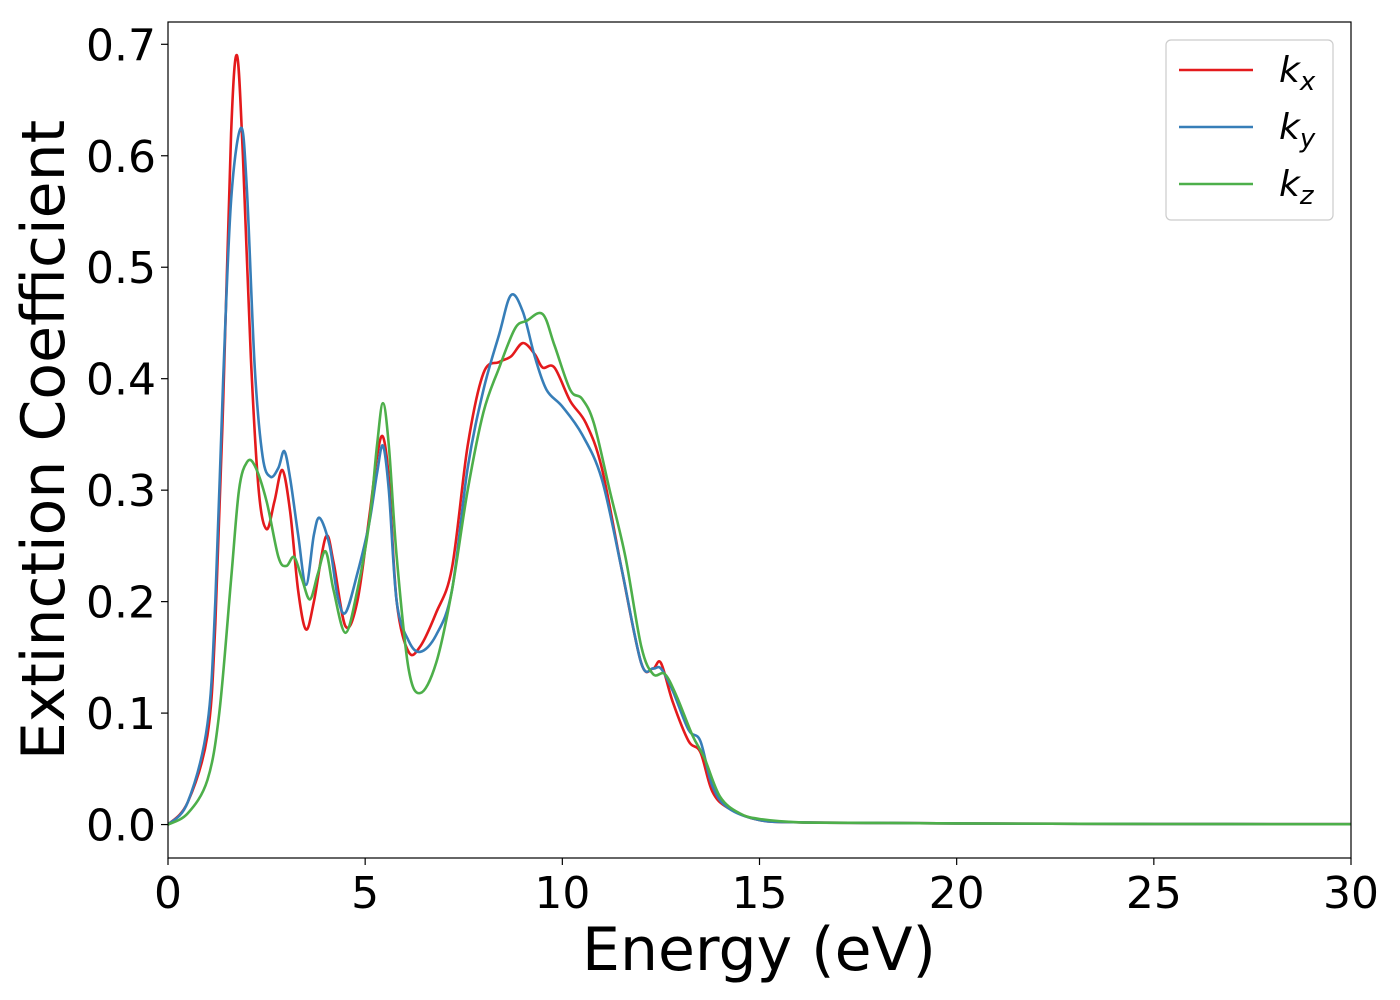 The width and height of the screenshot is (1400, 1000). What do you see at coordinates (365, 893) in the screenshot?
I see `x-tick-label: 5` at bounding box center [365, 893].